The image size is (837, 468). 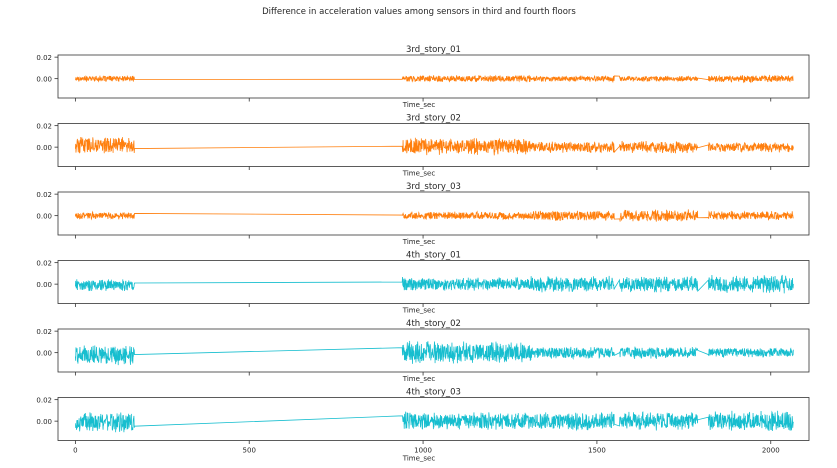 I want to click on subplot-3rd_story_01: 3rd_story_01 0.00 0.02 Time_sec, so click(x=423, y=77).